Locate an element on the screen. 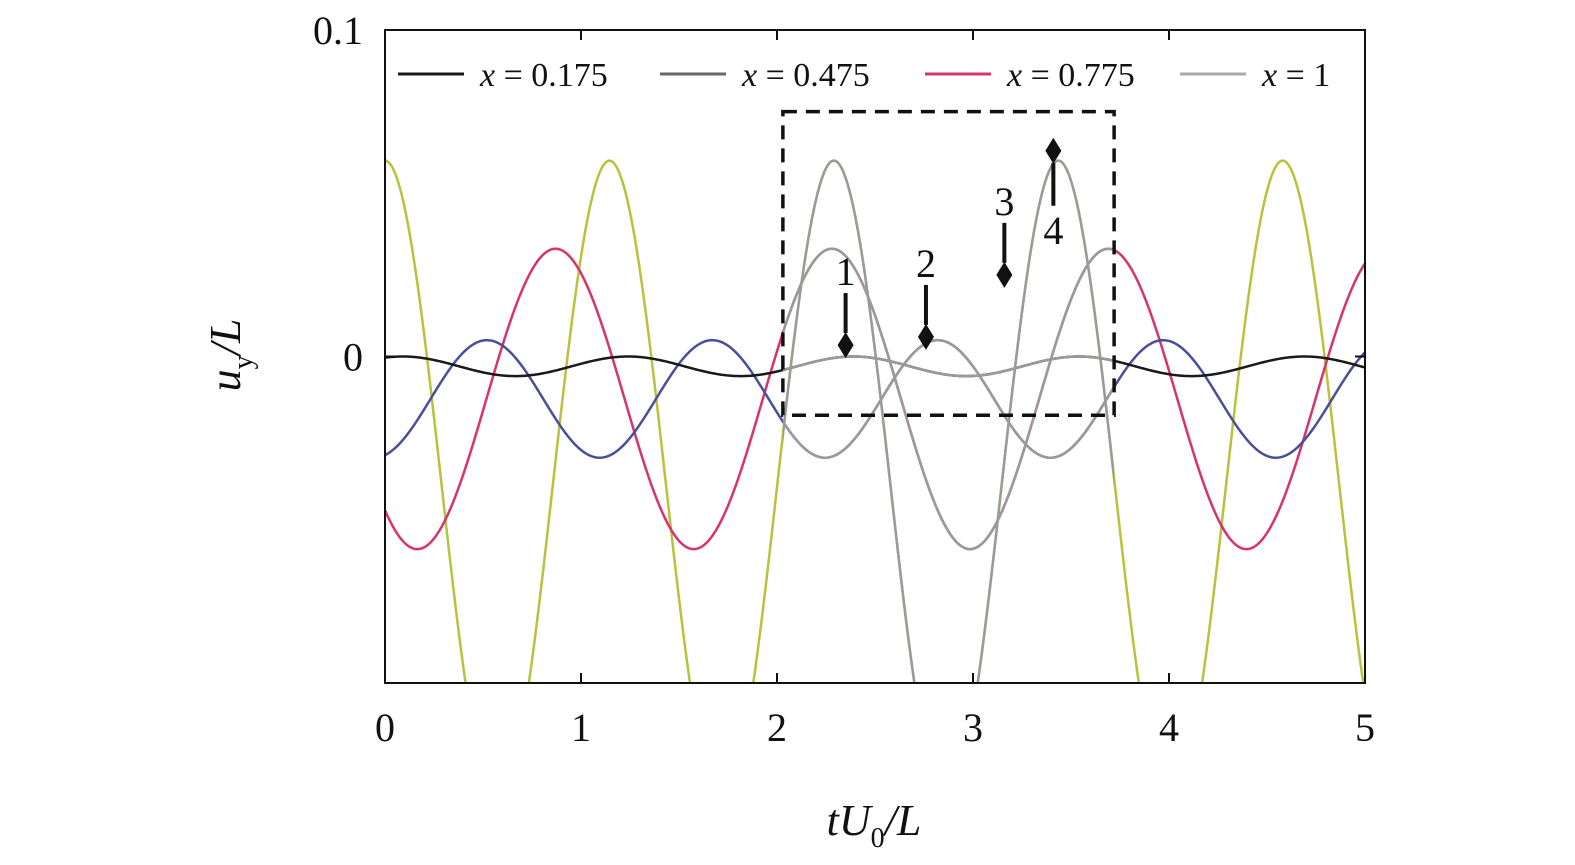 The width and height of the screenshot is (1575, 865). x-tick-label: 3 is located at coordinates (973, 727).